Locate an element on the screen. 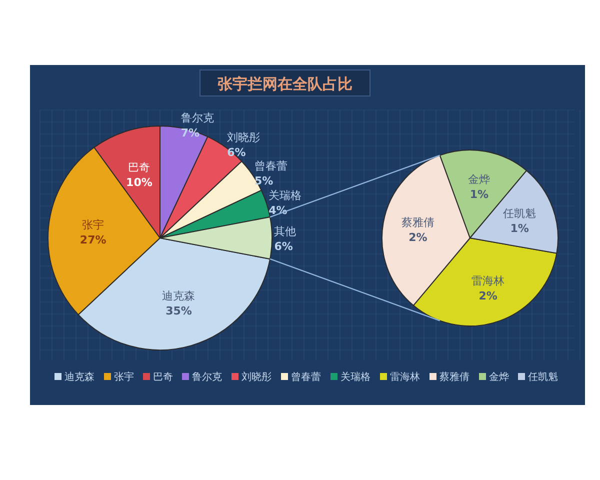 The height and width of the screenshot is (480, 600). slice-label: 关瑞格 is located at coordinates (285, 195).